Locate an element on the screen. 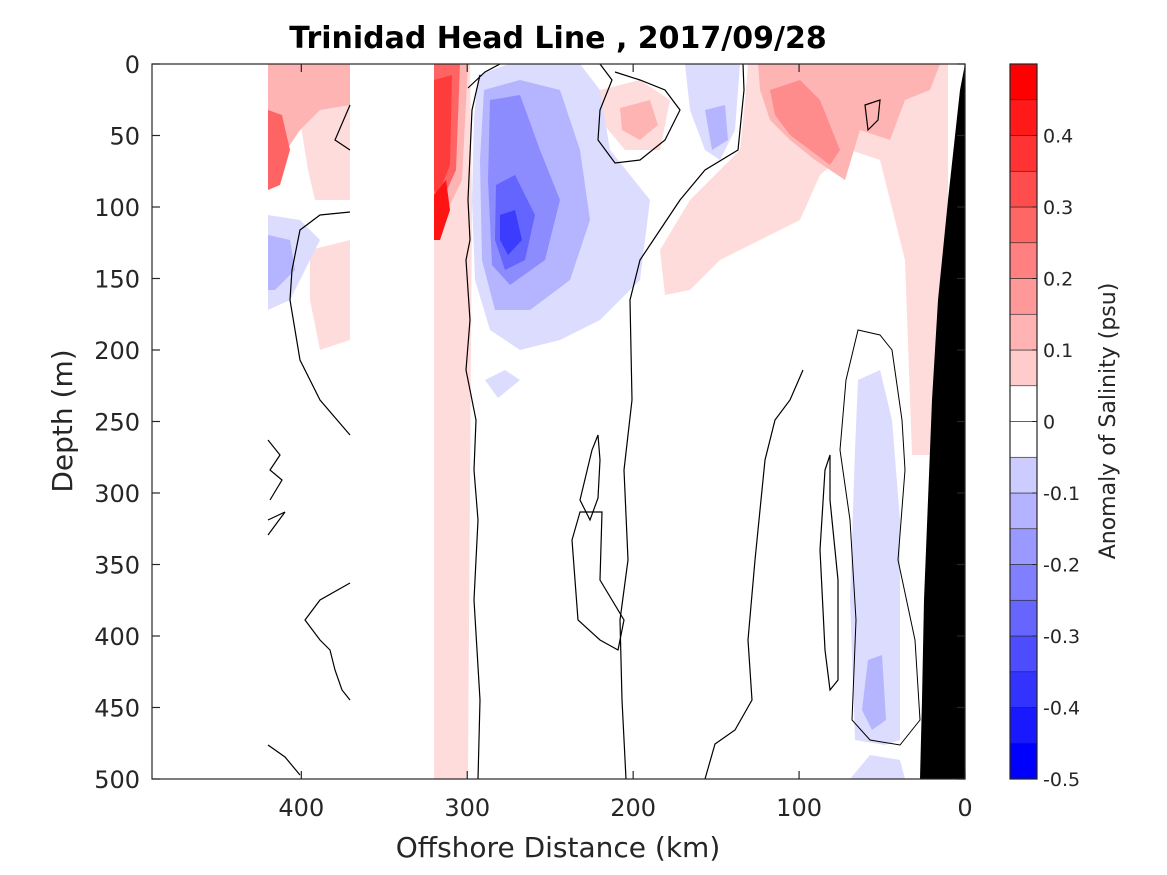 Image resolution: width=1167 pixels, height=875 pixels. negative-region-upper-130km-inner is located at coordinates (716, 127).